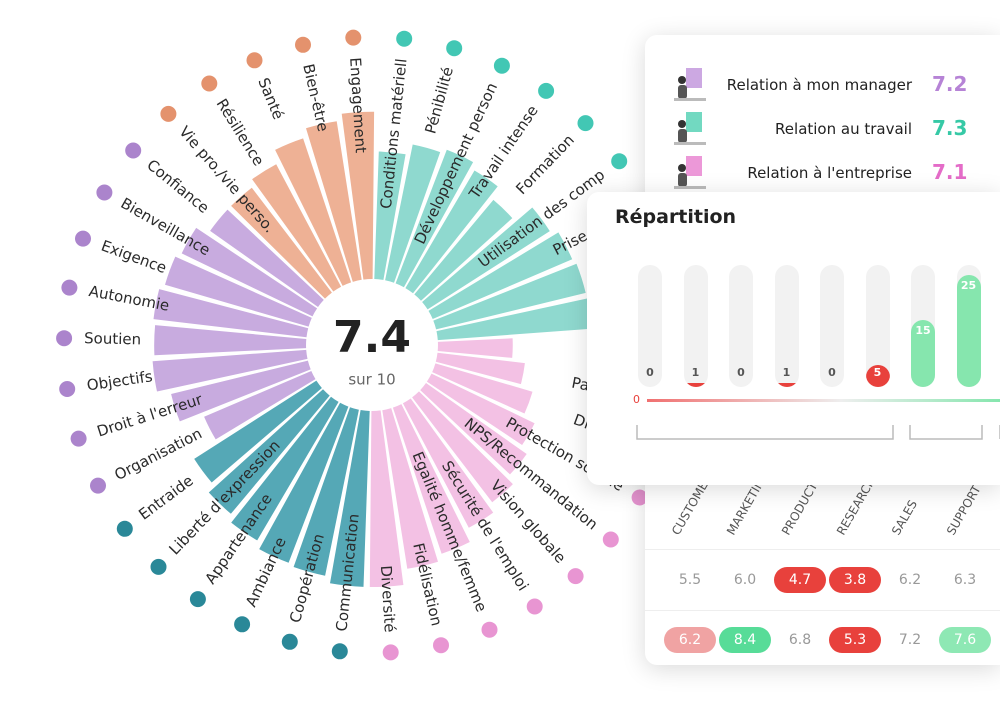  Describe the element at coordinates (157, 454) in the screenshot. I see `segment-label: Organisation` at that location.